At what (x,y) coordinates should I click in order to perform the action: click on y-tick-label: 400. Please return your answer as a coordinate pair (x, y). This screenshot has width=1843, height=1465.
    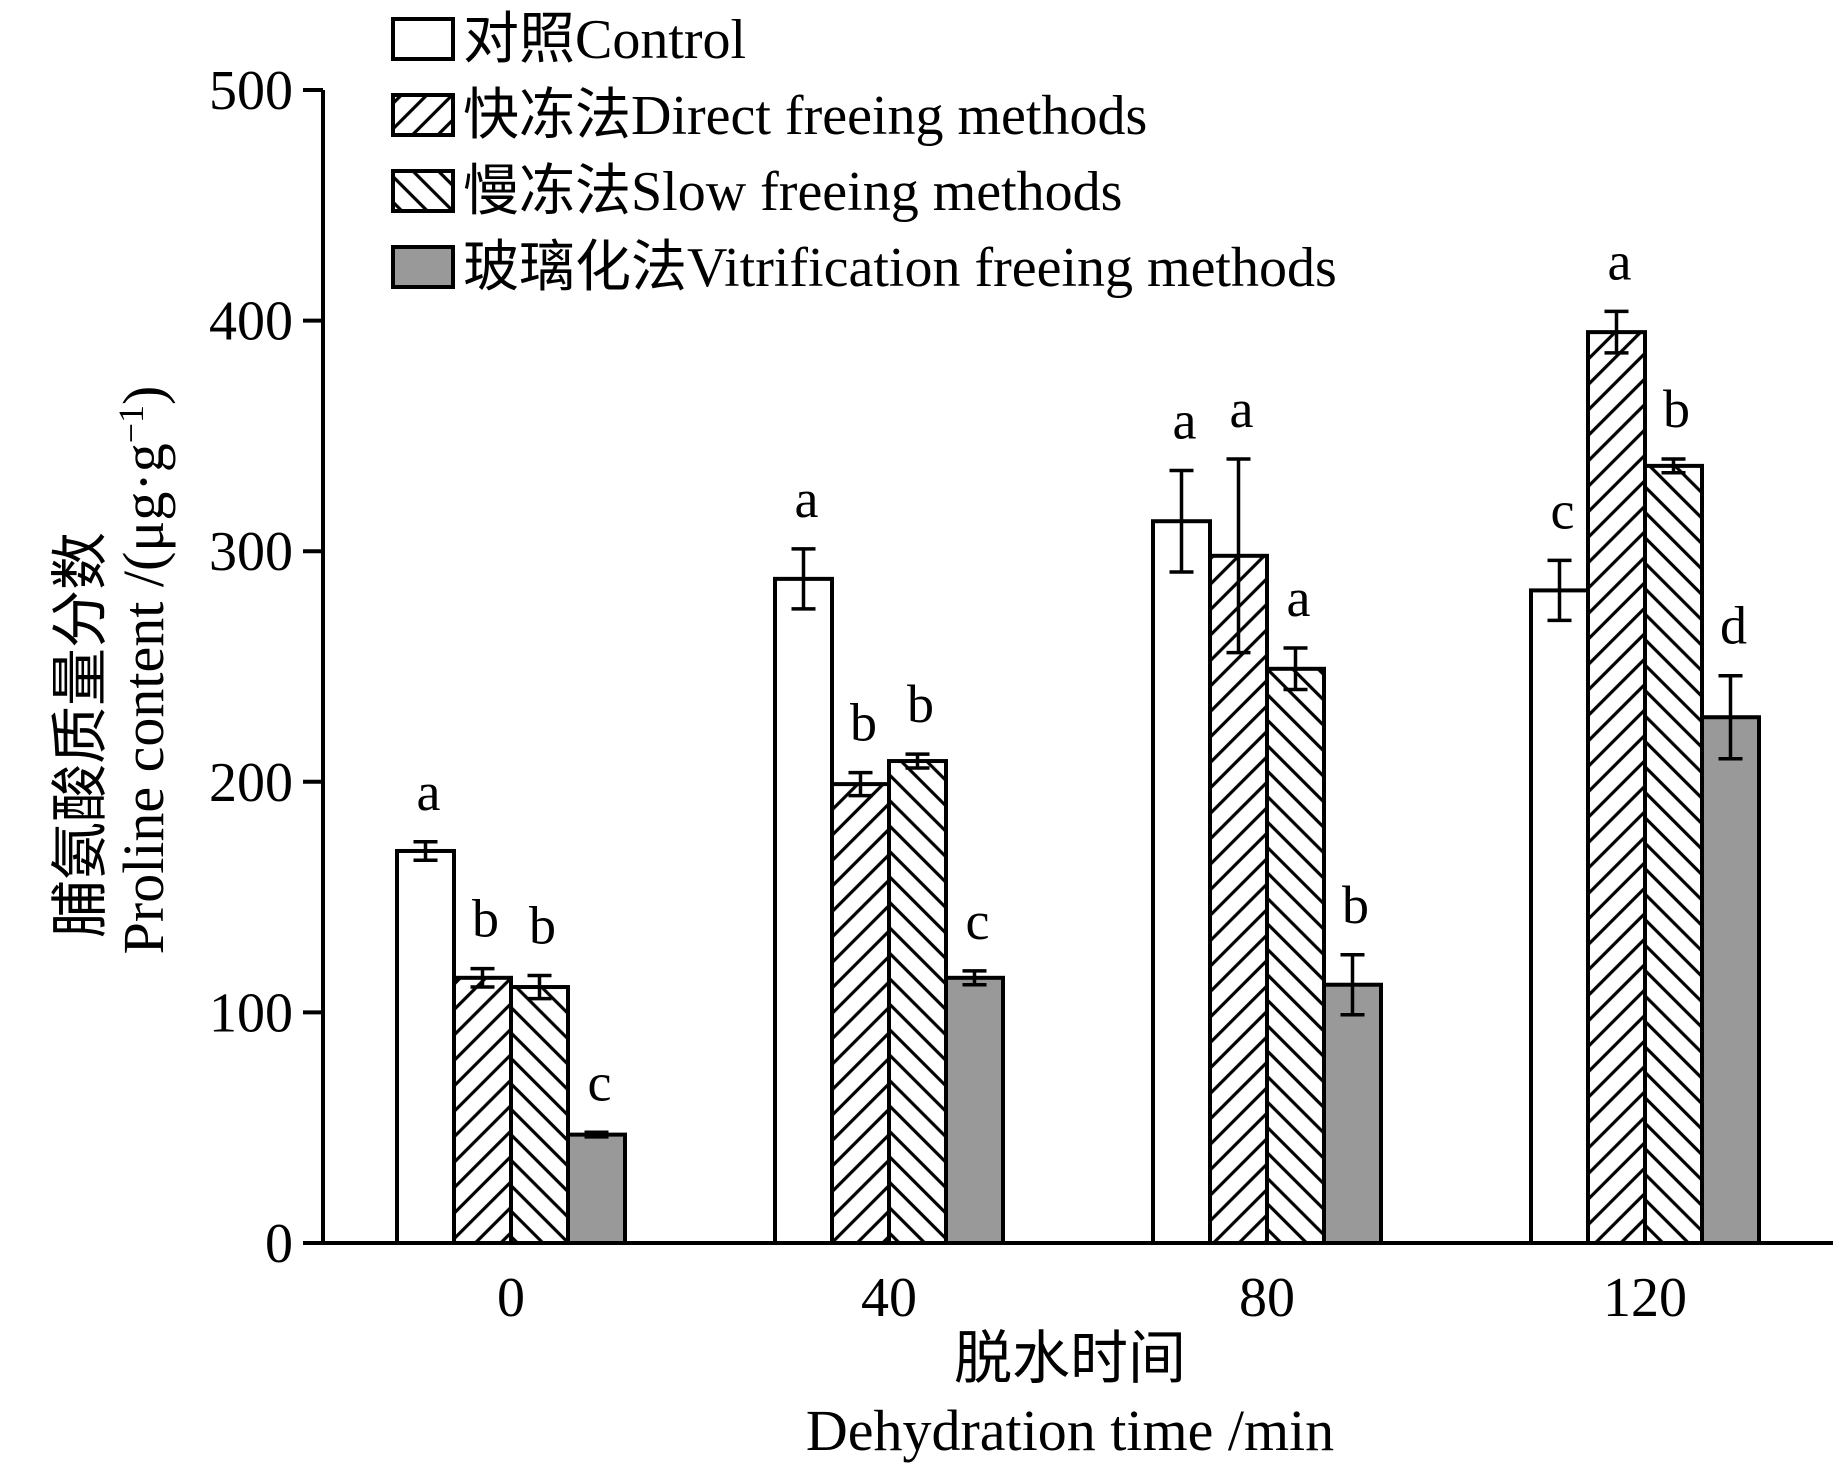
    Looking at the image, I should click on (251, 322).